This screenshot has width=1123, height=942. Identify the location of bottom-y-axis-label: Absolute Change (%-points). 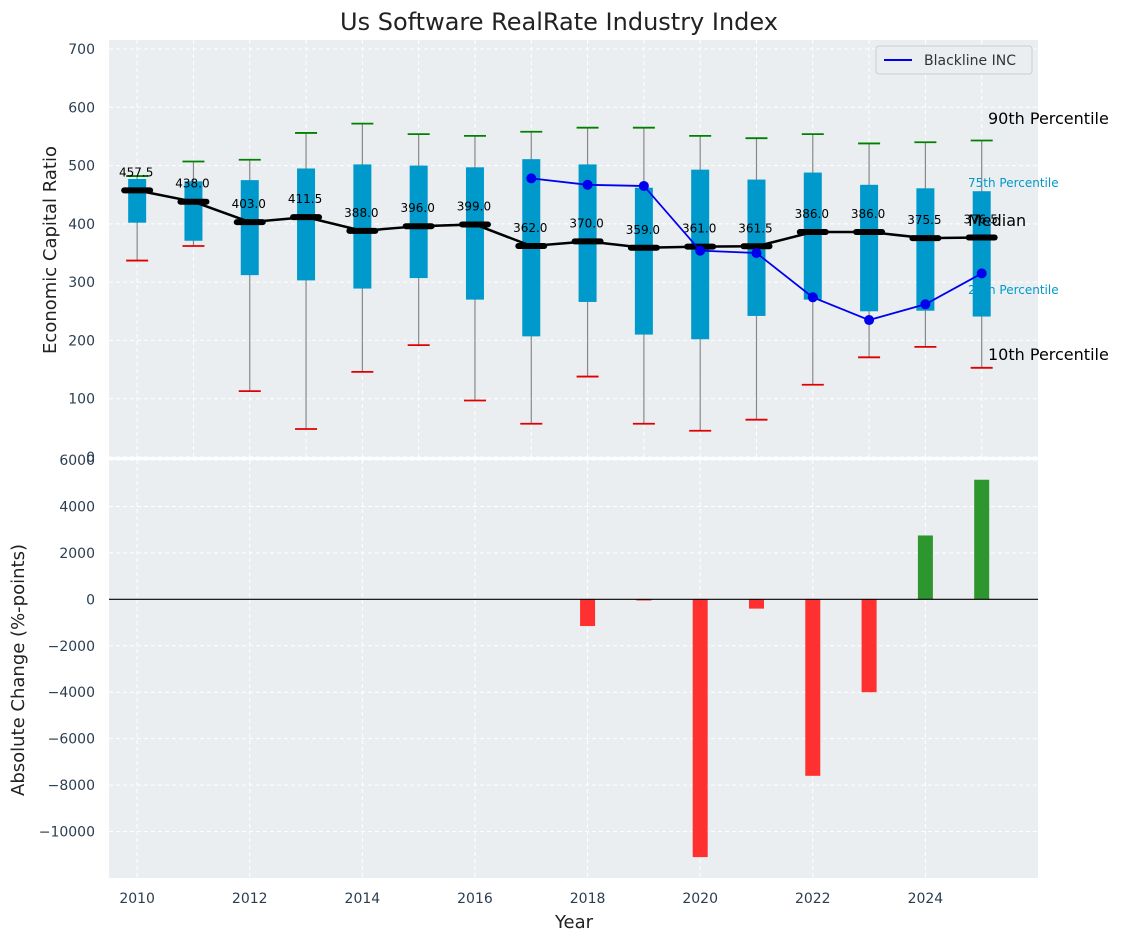
(18, 670).